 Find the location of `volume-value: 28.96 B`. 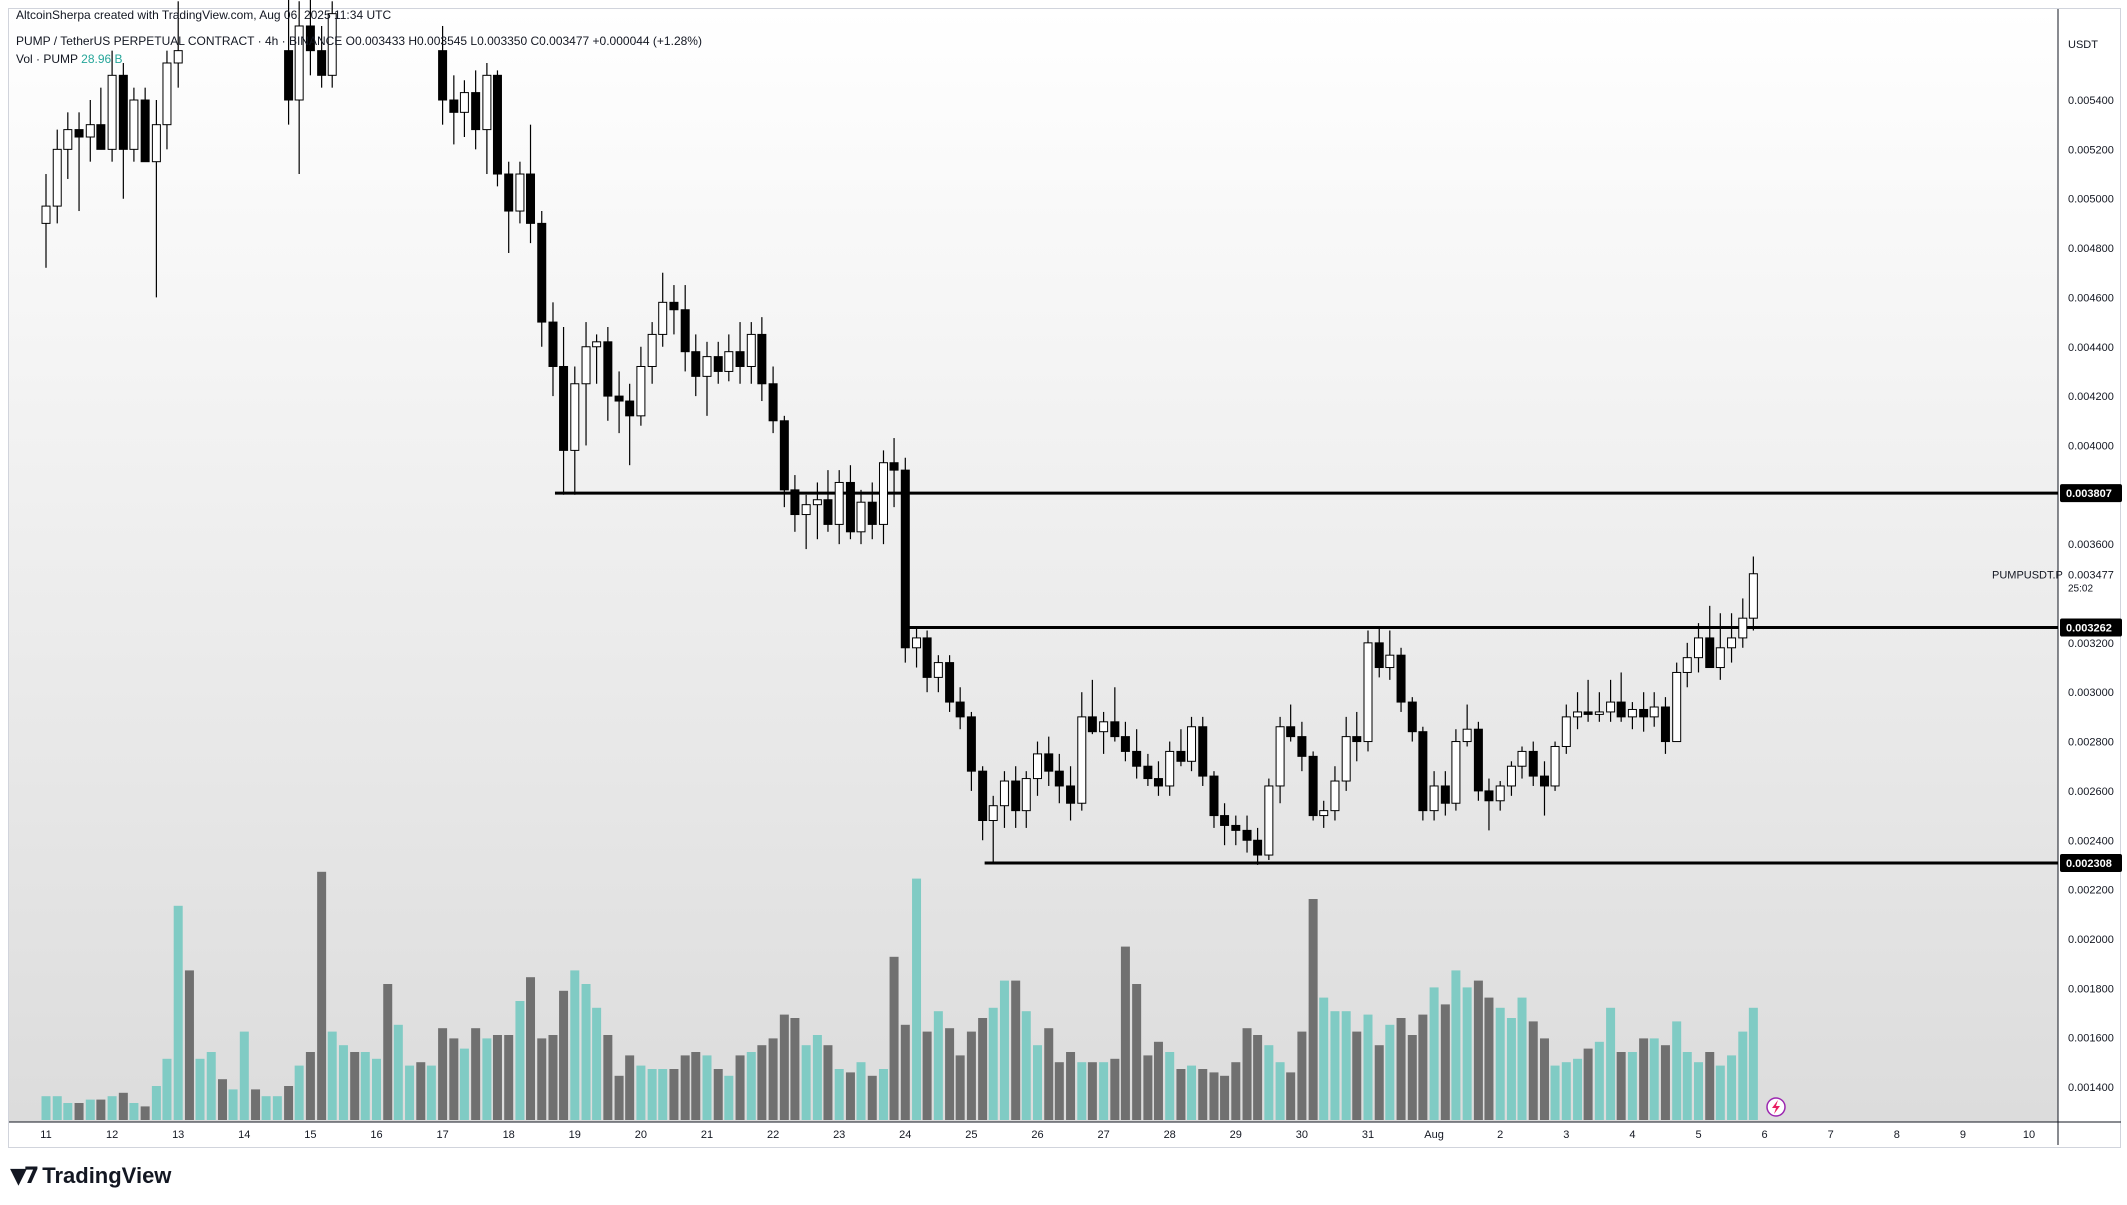

volume-value: 28.96 B is located at coordinates (102, 59).